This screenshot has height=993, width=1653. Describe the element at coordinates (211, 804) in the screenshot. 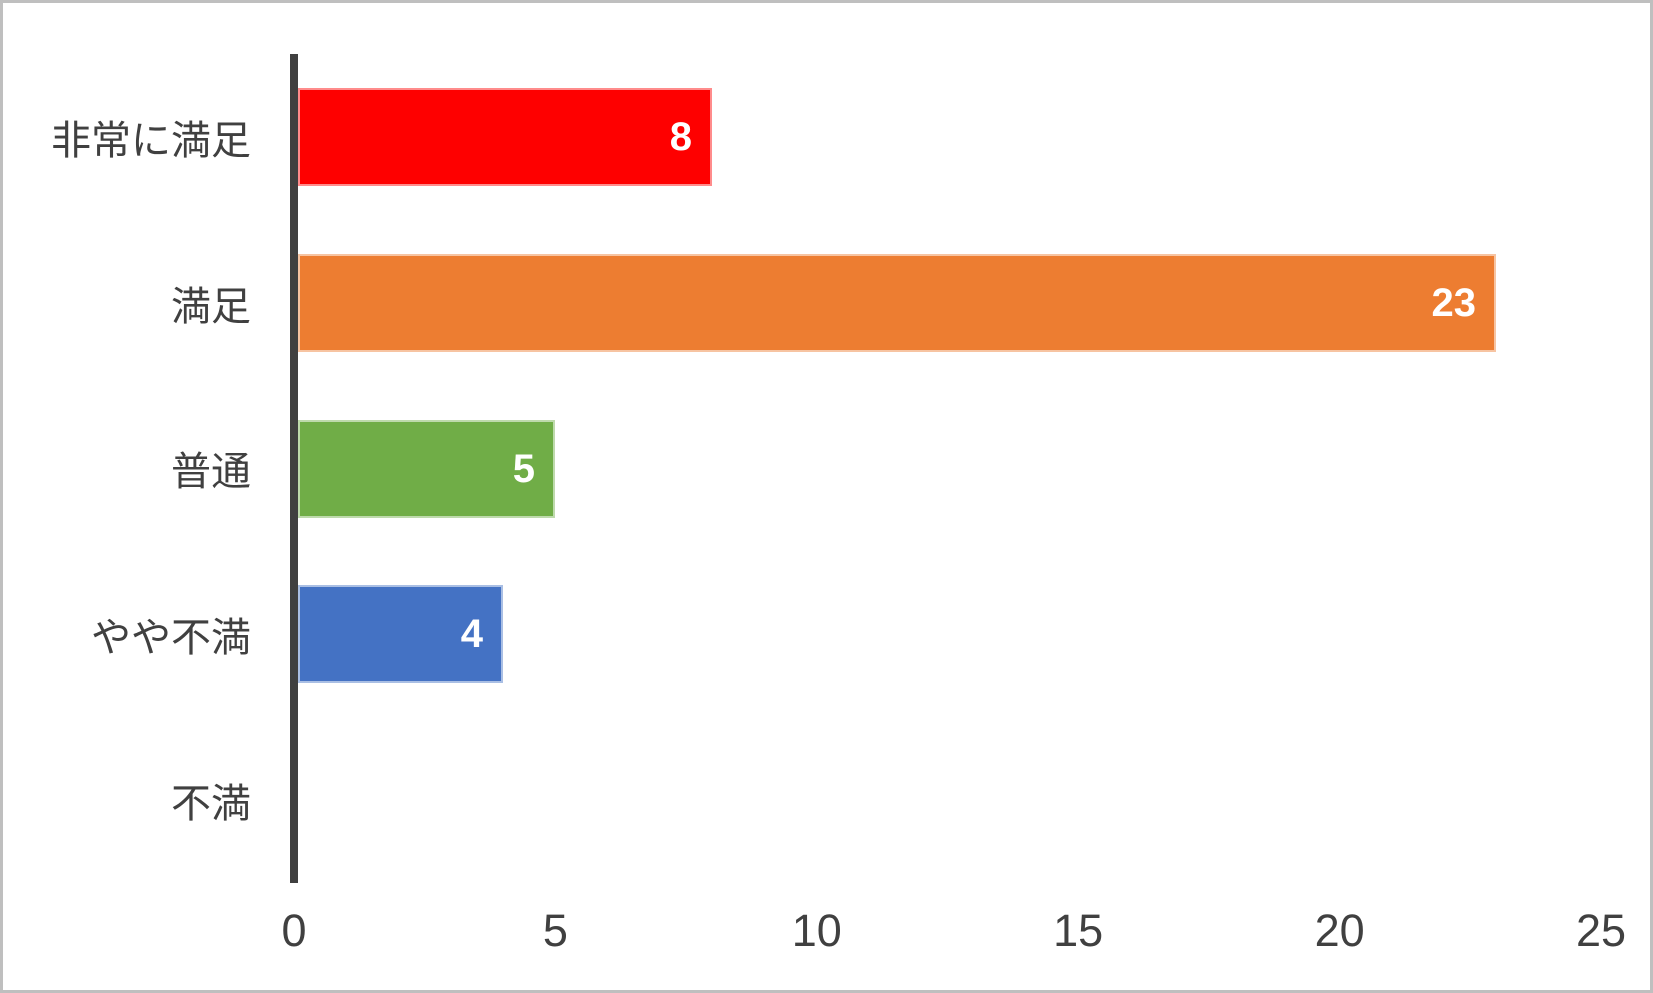

I see `category-label-4: 不満` at that location.